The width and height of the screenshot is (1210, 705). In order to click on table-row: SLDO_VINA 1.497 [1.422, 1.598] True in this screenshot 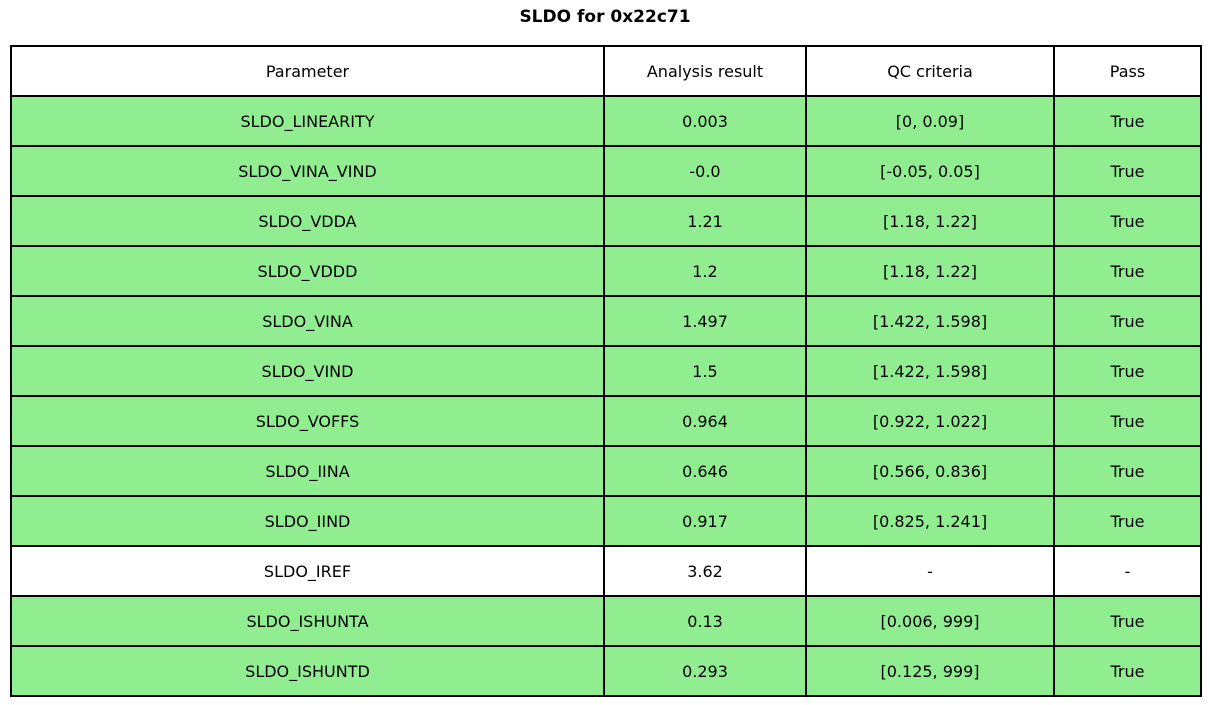, I will do `click(606, 321)`.